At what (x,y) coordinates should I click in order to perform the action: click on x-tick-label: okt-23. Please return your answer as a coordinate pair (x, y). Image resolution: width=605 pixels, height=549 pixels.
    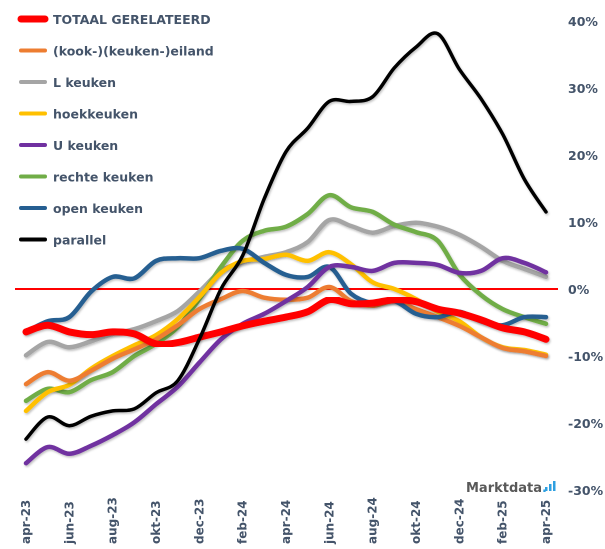
    Looking at the image, I should click on (156, 522).